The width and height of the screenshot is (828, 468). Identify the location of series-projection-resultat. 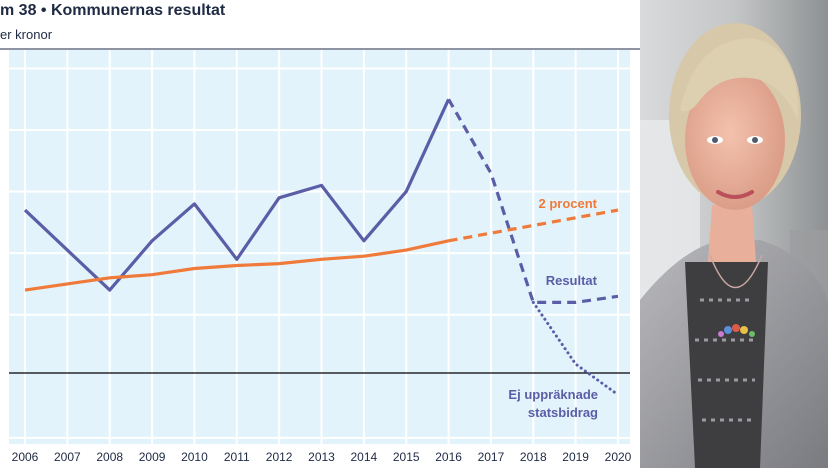
(533, 201).